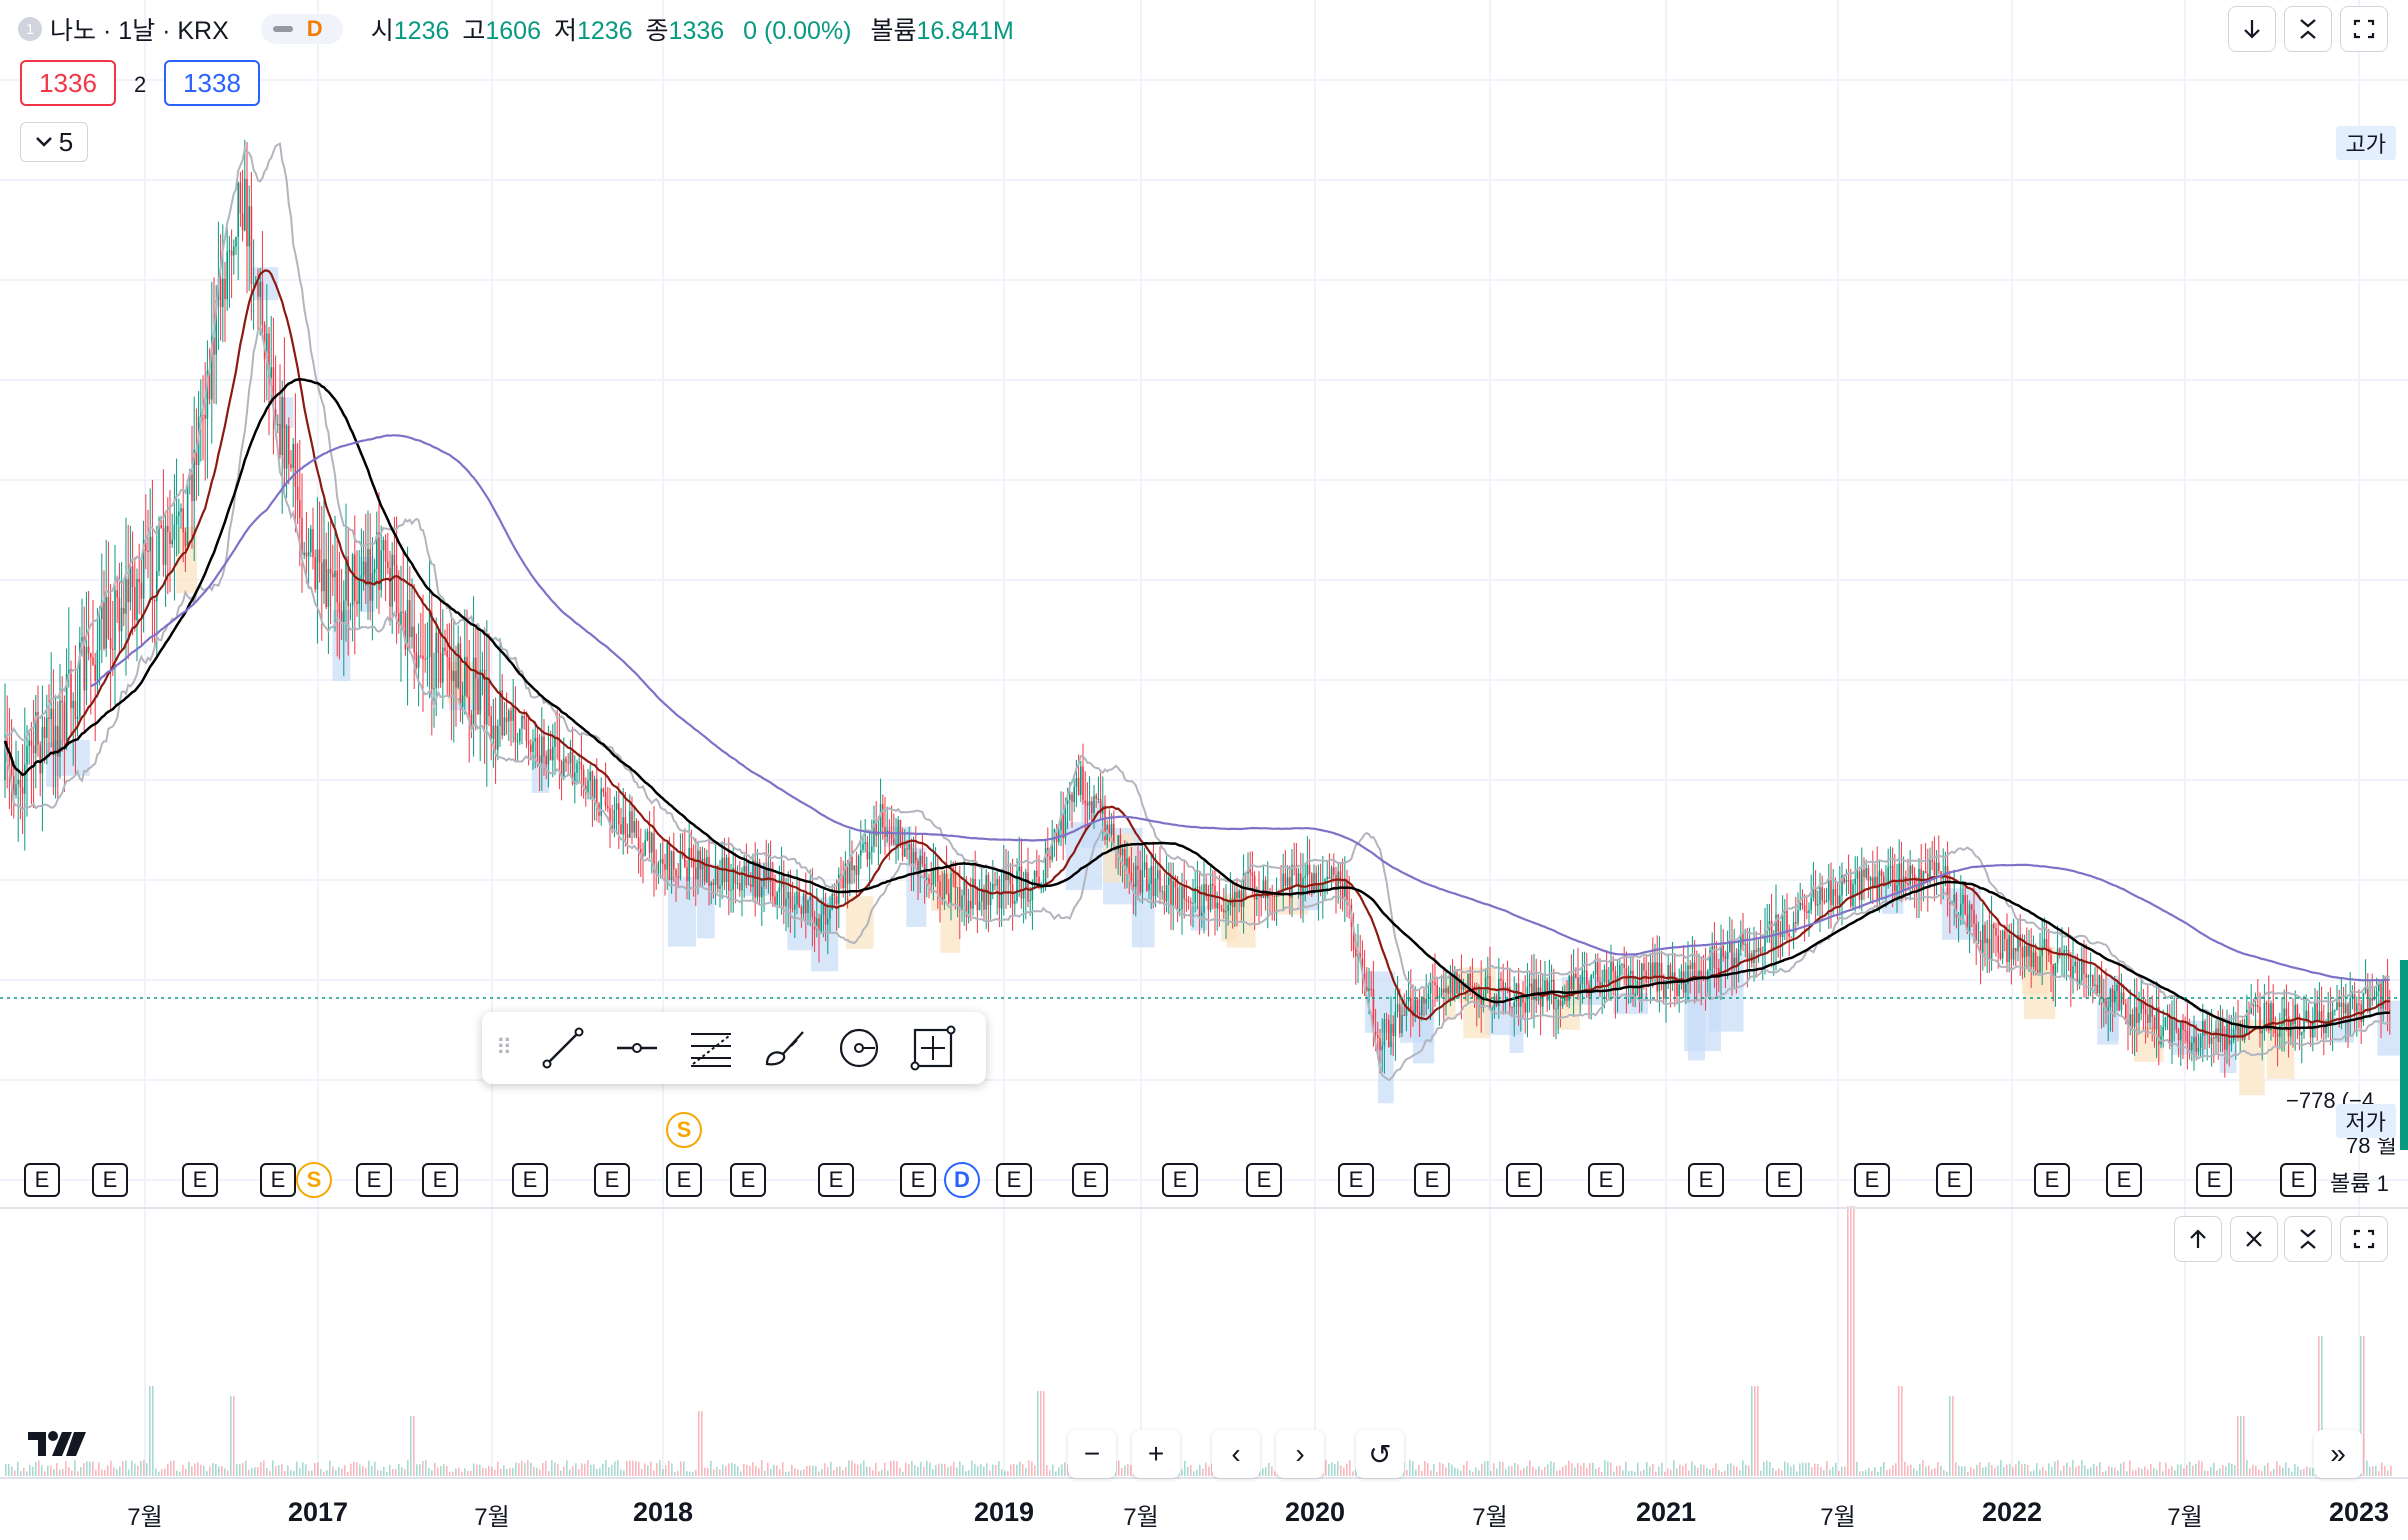 This screenshot has height=1540, width=2408. I want to click on drawing-toolbar: ⠿, so click(734, 1048).